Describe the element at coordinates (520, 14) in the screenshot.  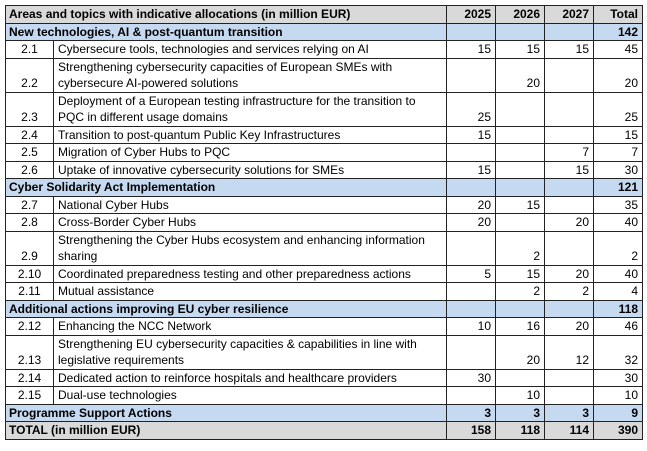
I see `header-2026: 2026` at that location.